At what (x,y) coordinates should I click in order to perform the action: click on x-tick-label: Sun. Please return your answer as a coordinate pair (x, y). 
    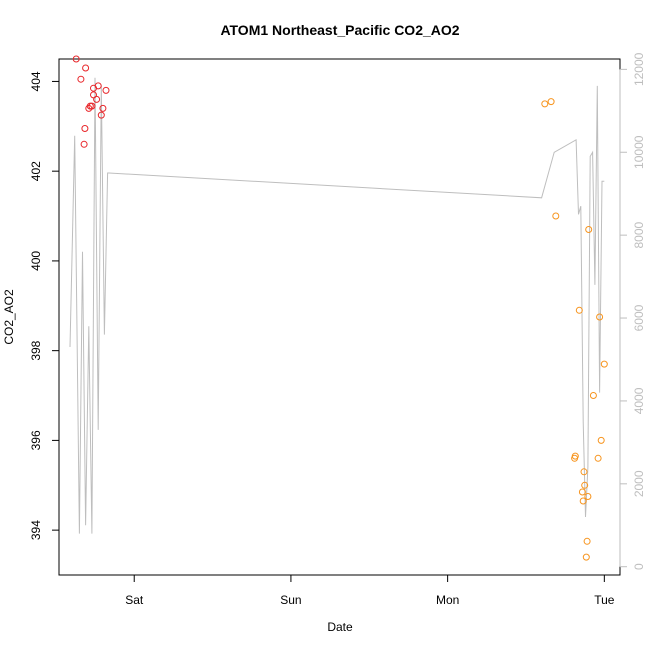
    Looking at the image, I should click on (290, 600).